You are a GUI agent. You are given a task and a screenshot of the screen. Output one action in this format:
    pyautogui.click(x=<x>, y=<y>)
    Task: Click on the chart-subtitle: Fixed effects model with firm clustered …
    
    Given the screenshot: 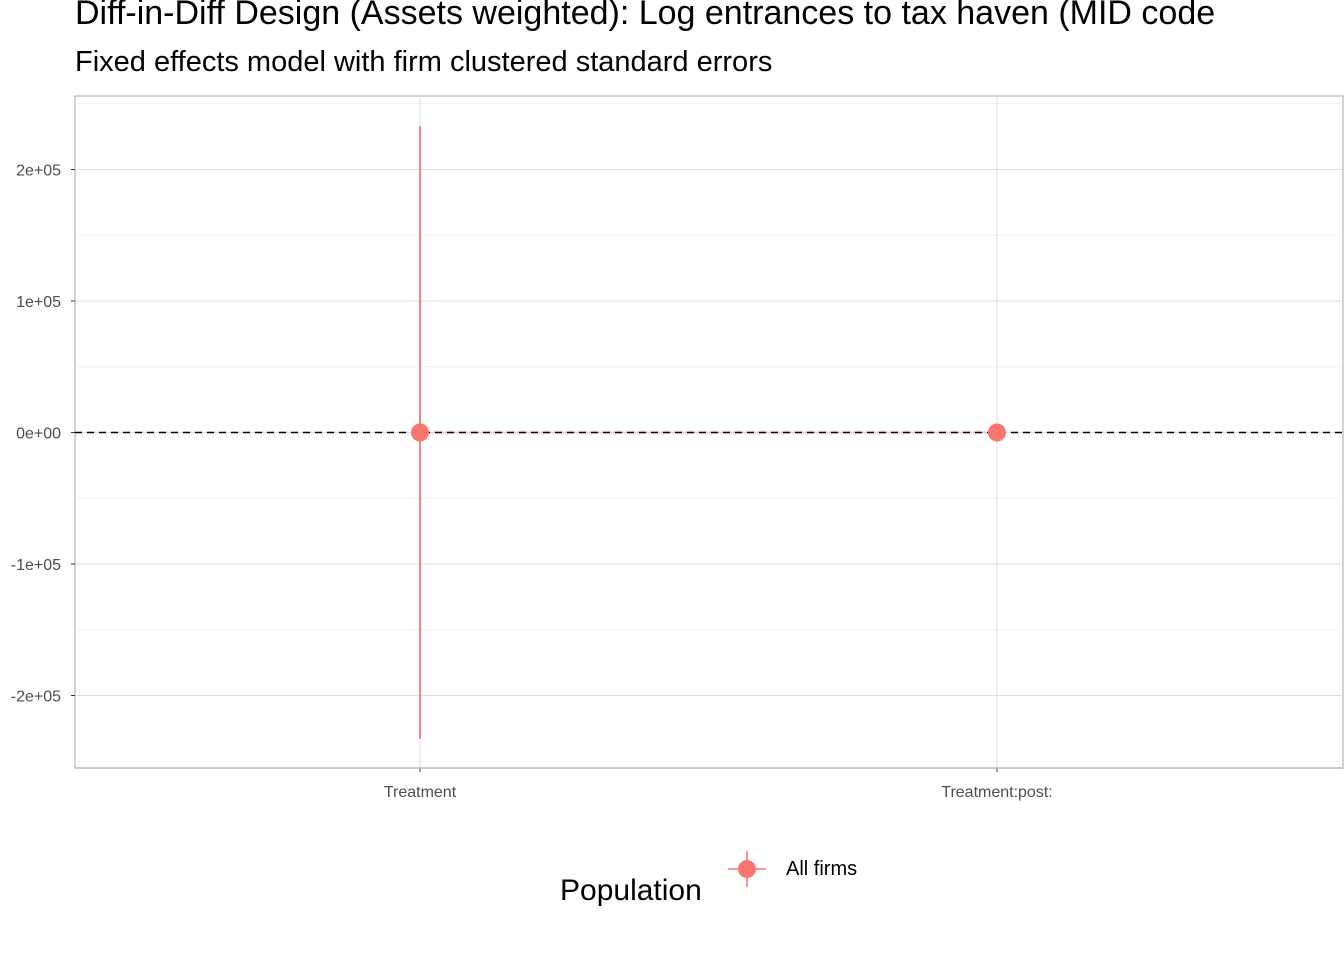 What is the action you would take?
    pyautogui.click(x=424, y=62)
    